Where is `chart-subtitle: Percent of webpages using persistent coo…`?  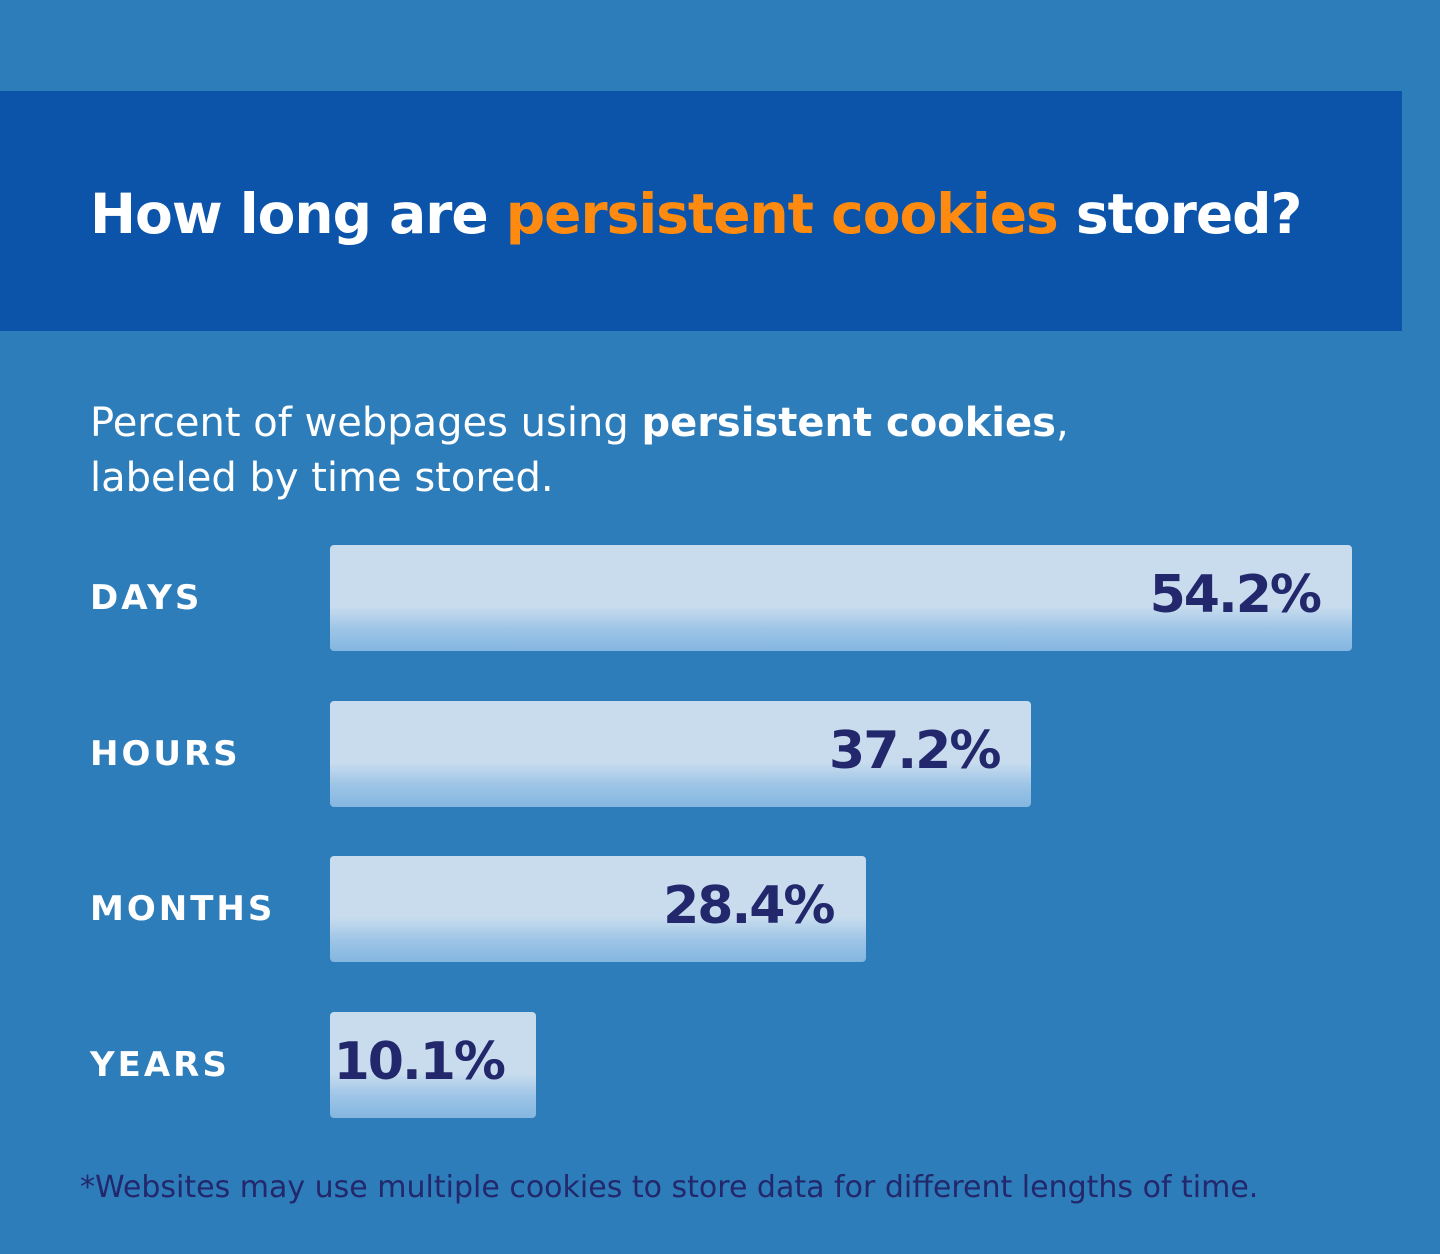
chart-subtitle: Percent of webpages using persistent coo… is located at coordinates (579, 450).